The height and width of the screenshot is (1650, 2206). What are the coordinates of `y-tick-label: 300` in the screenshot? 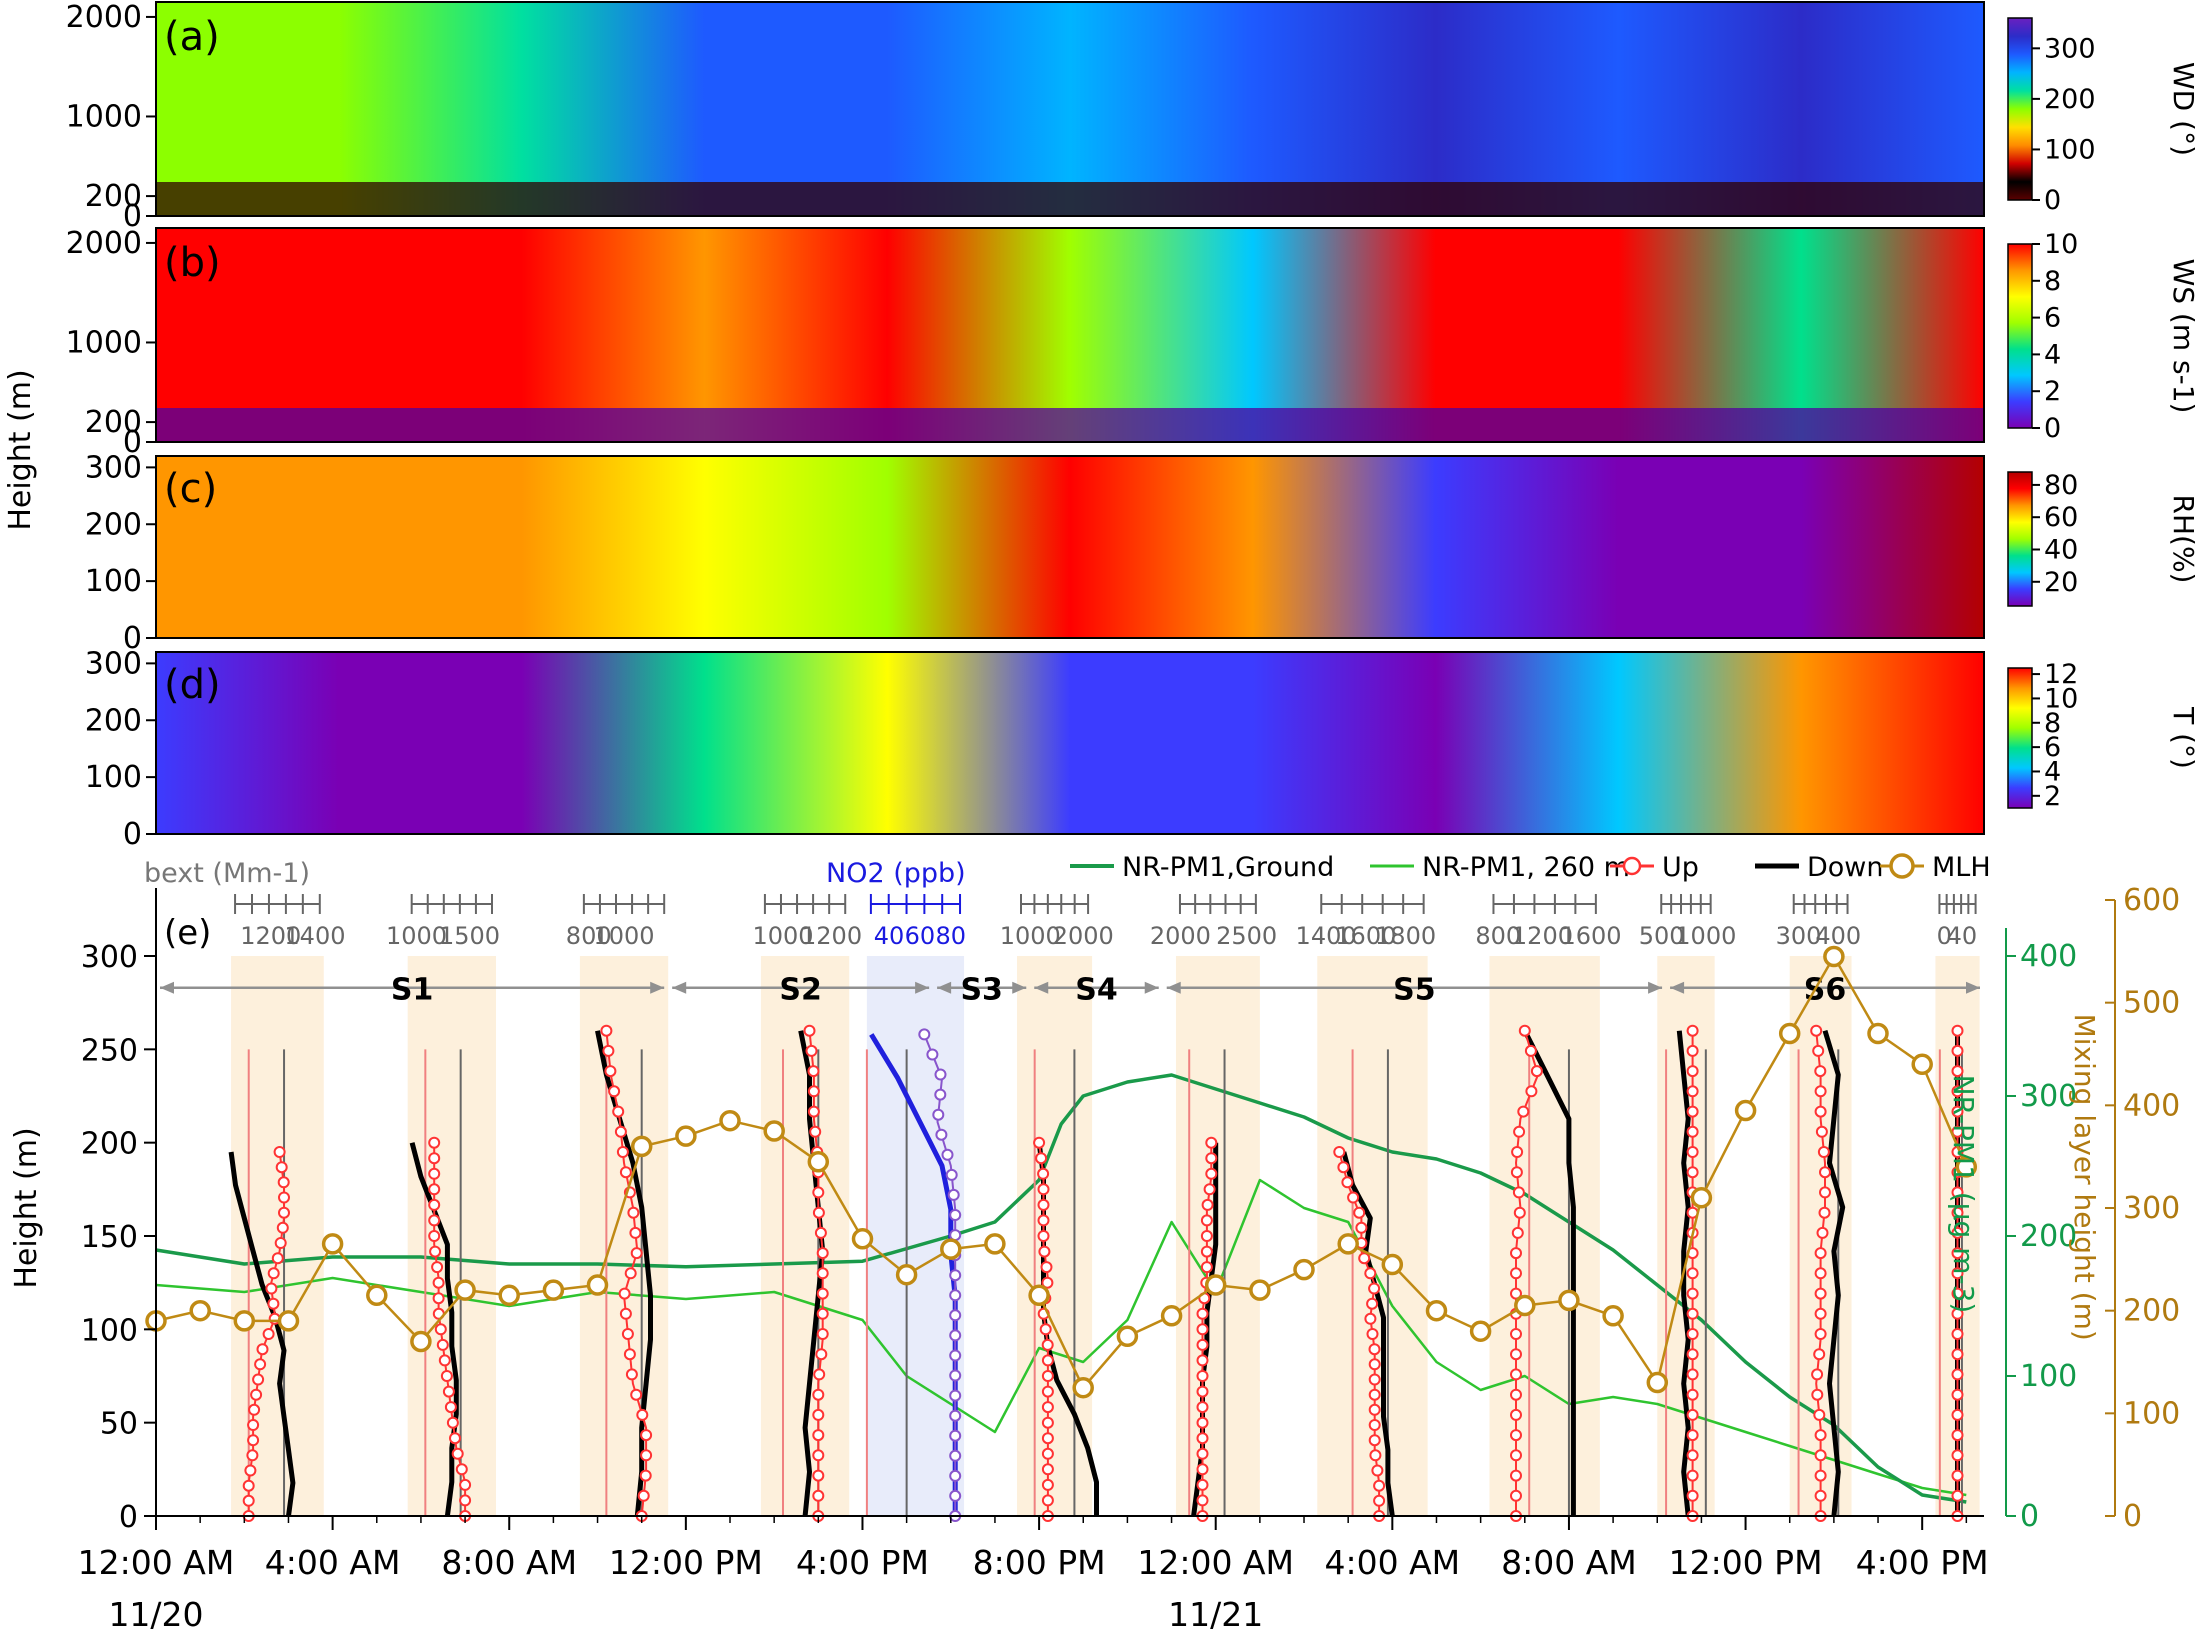 It's located at (109, 957).